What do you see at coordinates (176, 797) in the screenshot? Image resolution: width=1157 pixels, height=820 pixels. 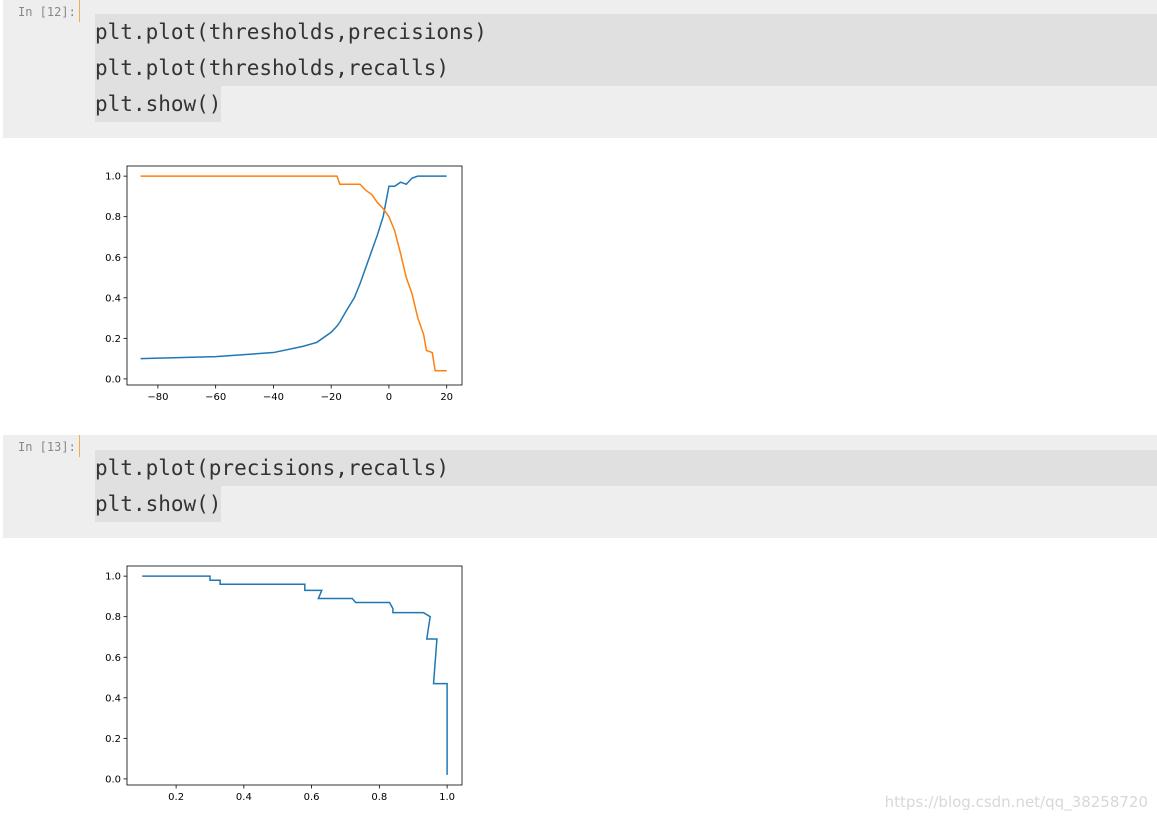 I see `x-tick-label: 0.2` at bounding box center [176, 797].